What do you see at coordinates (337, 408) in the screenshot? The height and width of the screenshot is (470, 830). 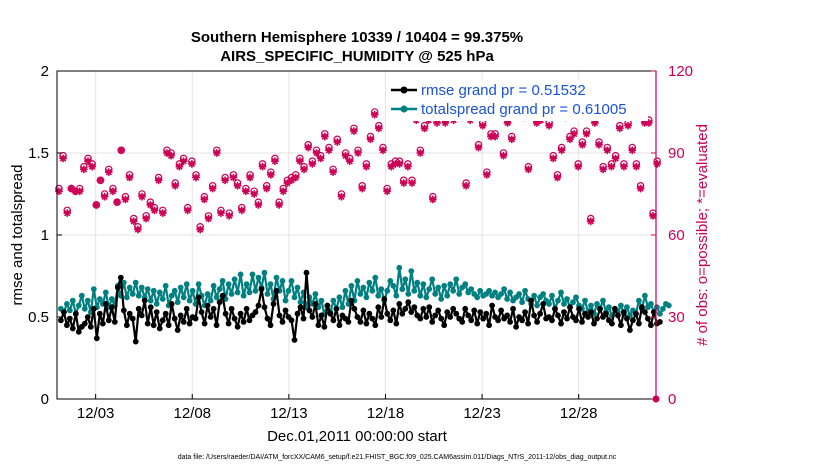 I see `x-axis: 12/03 12/08 12/13 12/18 12/23 12/28` at bounding box center [337, 408].